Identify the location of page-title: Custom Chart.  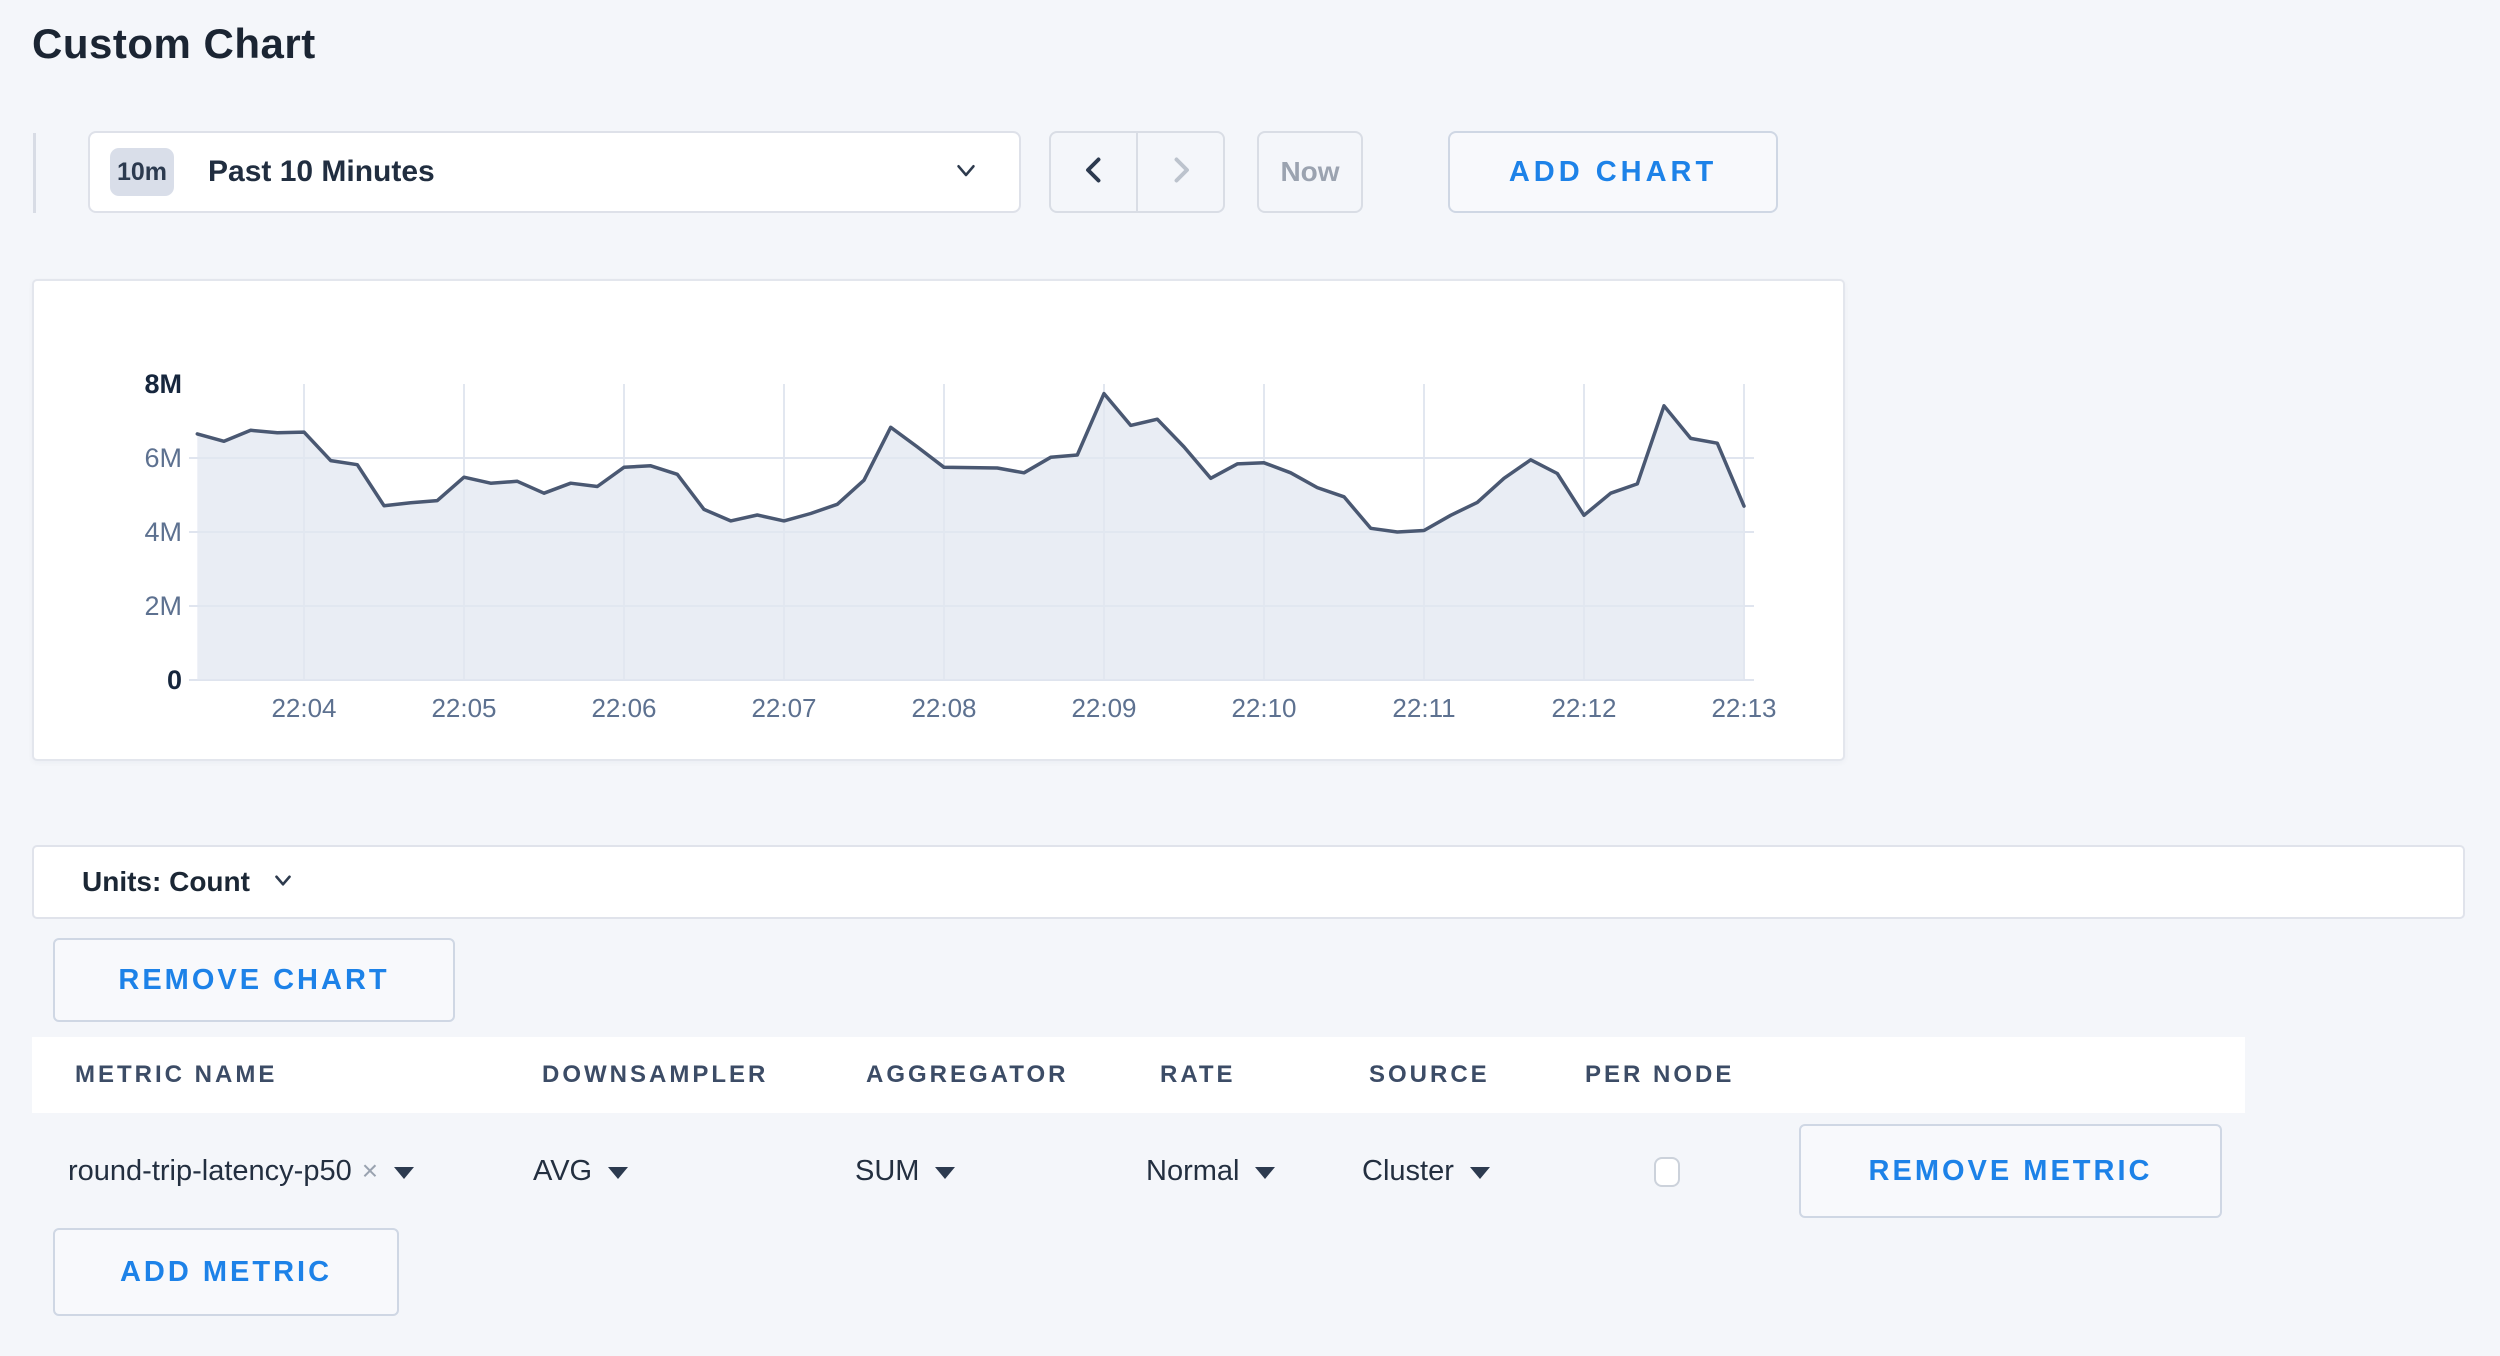
(174, 43).